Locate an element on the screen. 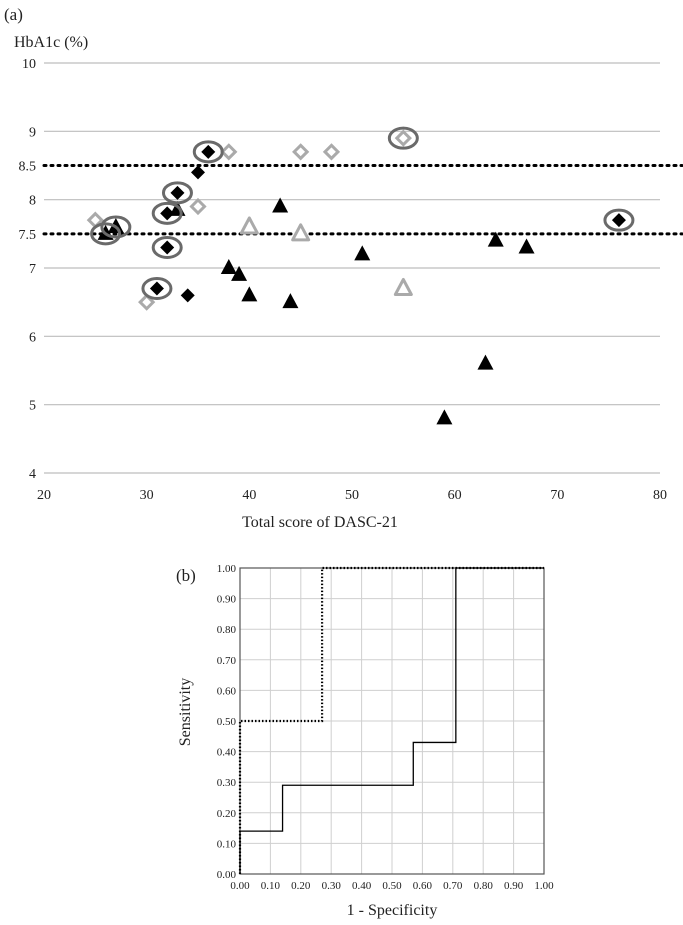 This screenshot has width=683, height=925. y-tick-label: 8 is located at coordinates (32, 201).